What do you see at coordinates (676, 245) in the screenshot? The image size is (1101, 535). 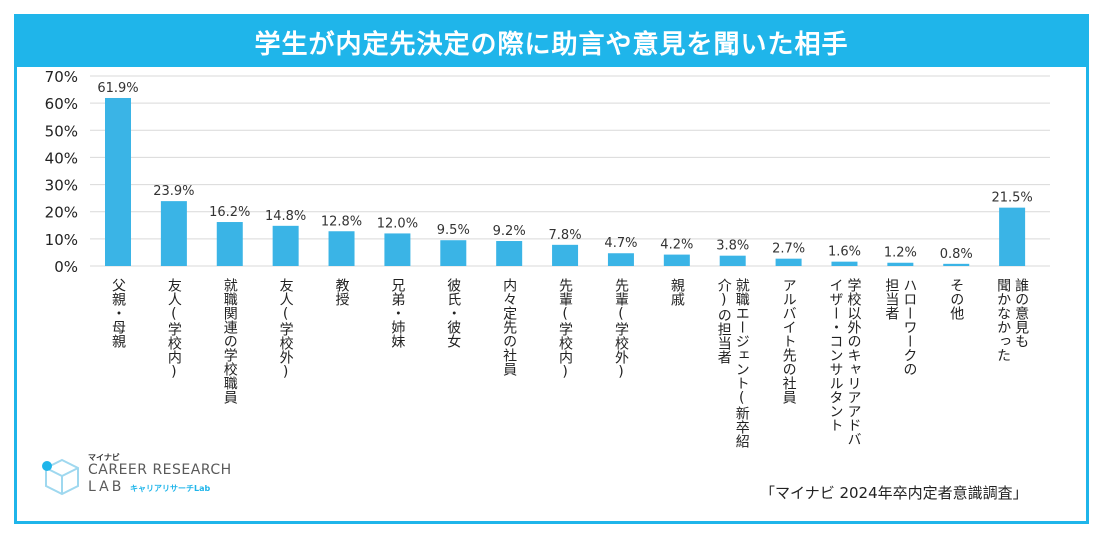 I see `data-label: 4.2%` at bounding box center [676, 245].